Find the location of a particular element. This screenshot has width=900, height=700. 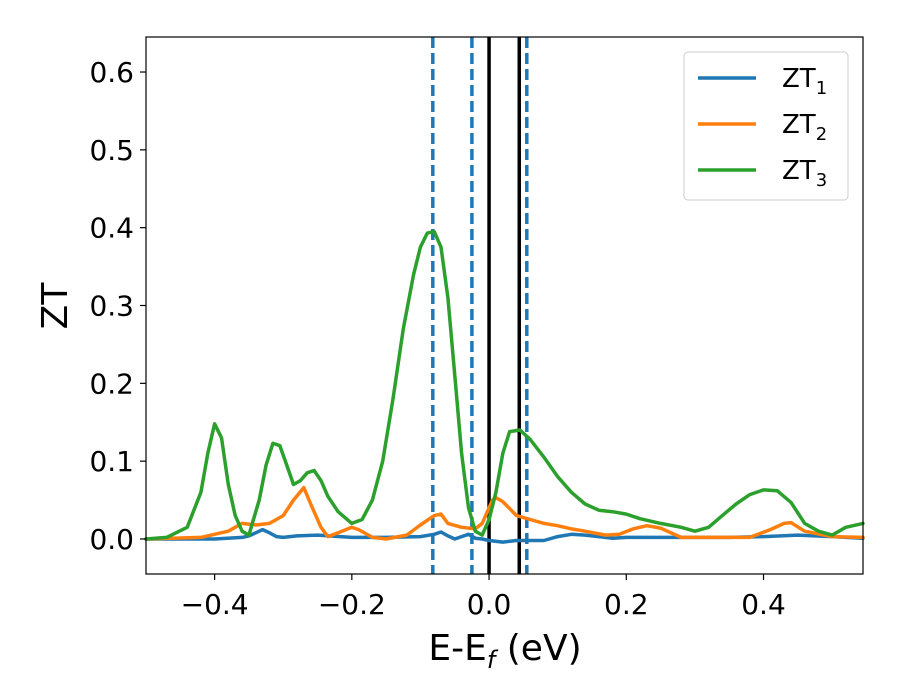

legend-label-zt3: ZT3 is located at coordinates (804, 173).